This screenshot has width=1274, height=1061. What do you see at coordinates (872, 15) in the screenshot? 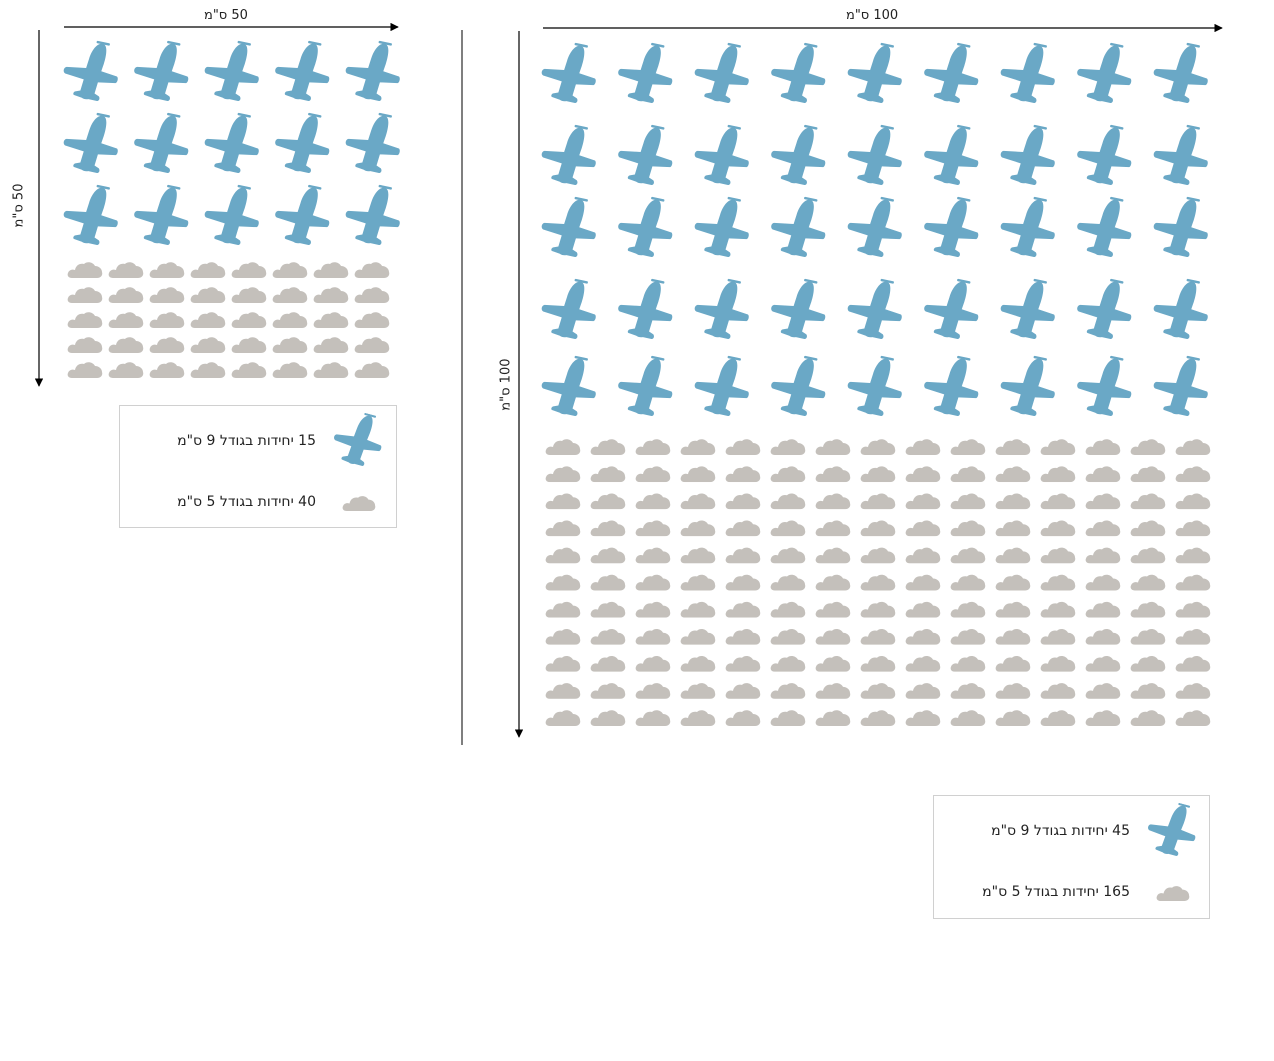
I see `large-width-label: 100 ס"מ` at bounding box center [872, 15].